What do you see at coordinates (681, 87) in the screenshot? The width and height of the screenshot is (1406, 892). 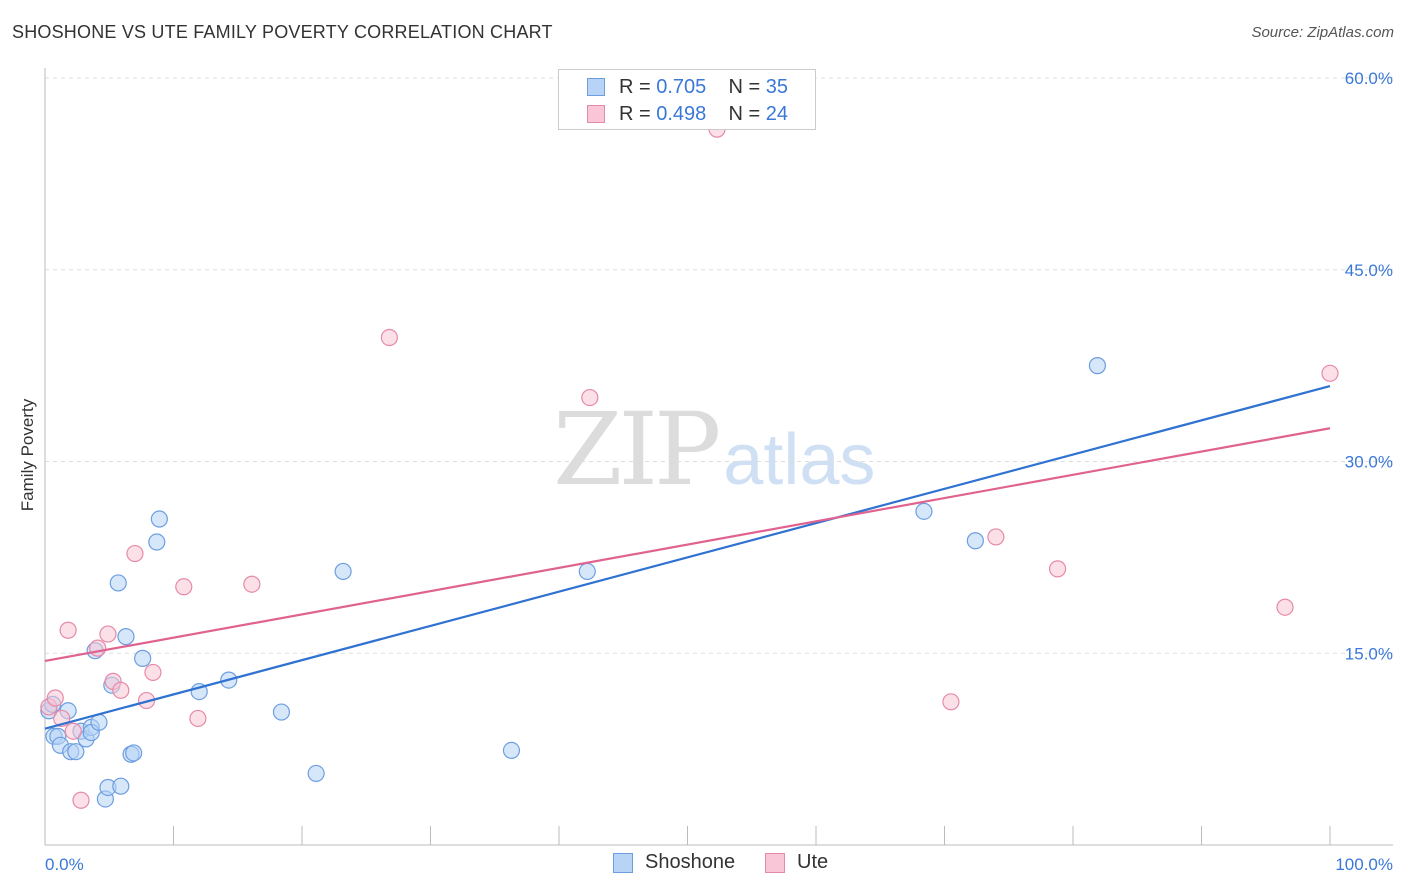 I see `r-value: 0.705` at bounding box center [681, 87].